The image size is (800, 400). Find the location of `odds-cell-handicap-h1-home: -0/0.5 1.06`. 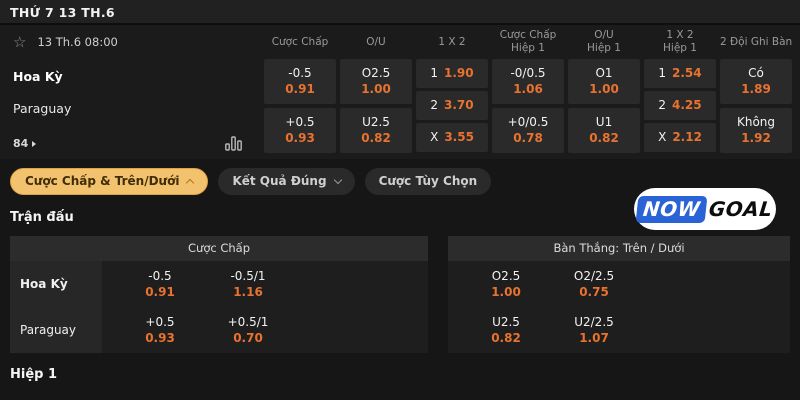

odds-cell-handicap-h1-home: -0/0.5 1.06 is located at coordinates (528, 81).